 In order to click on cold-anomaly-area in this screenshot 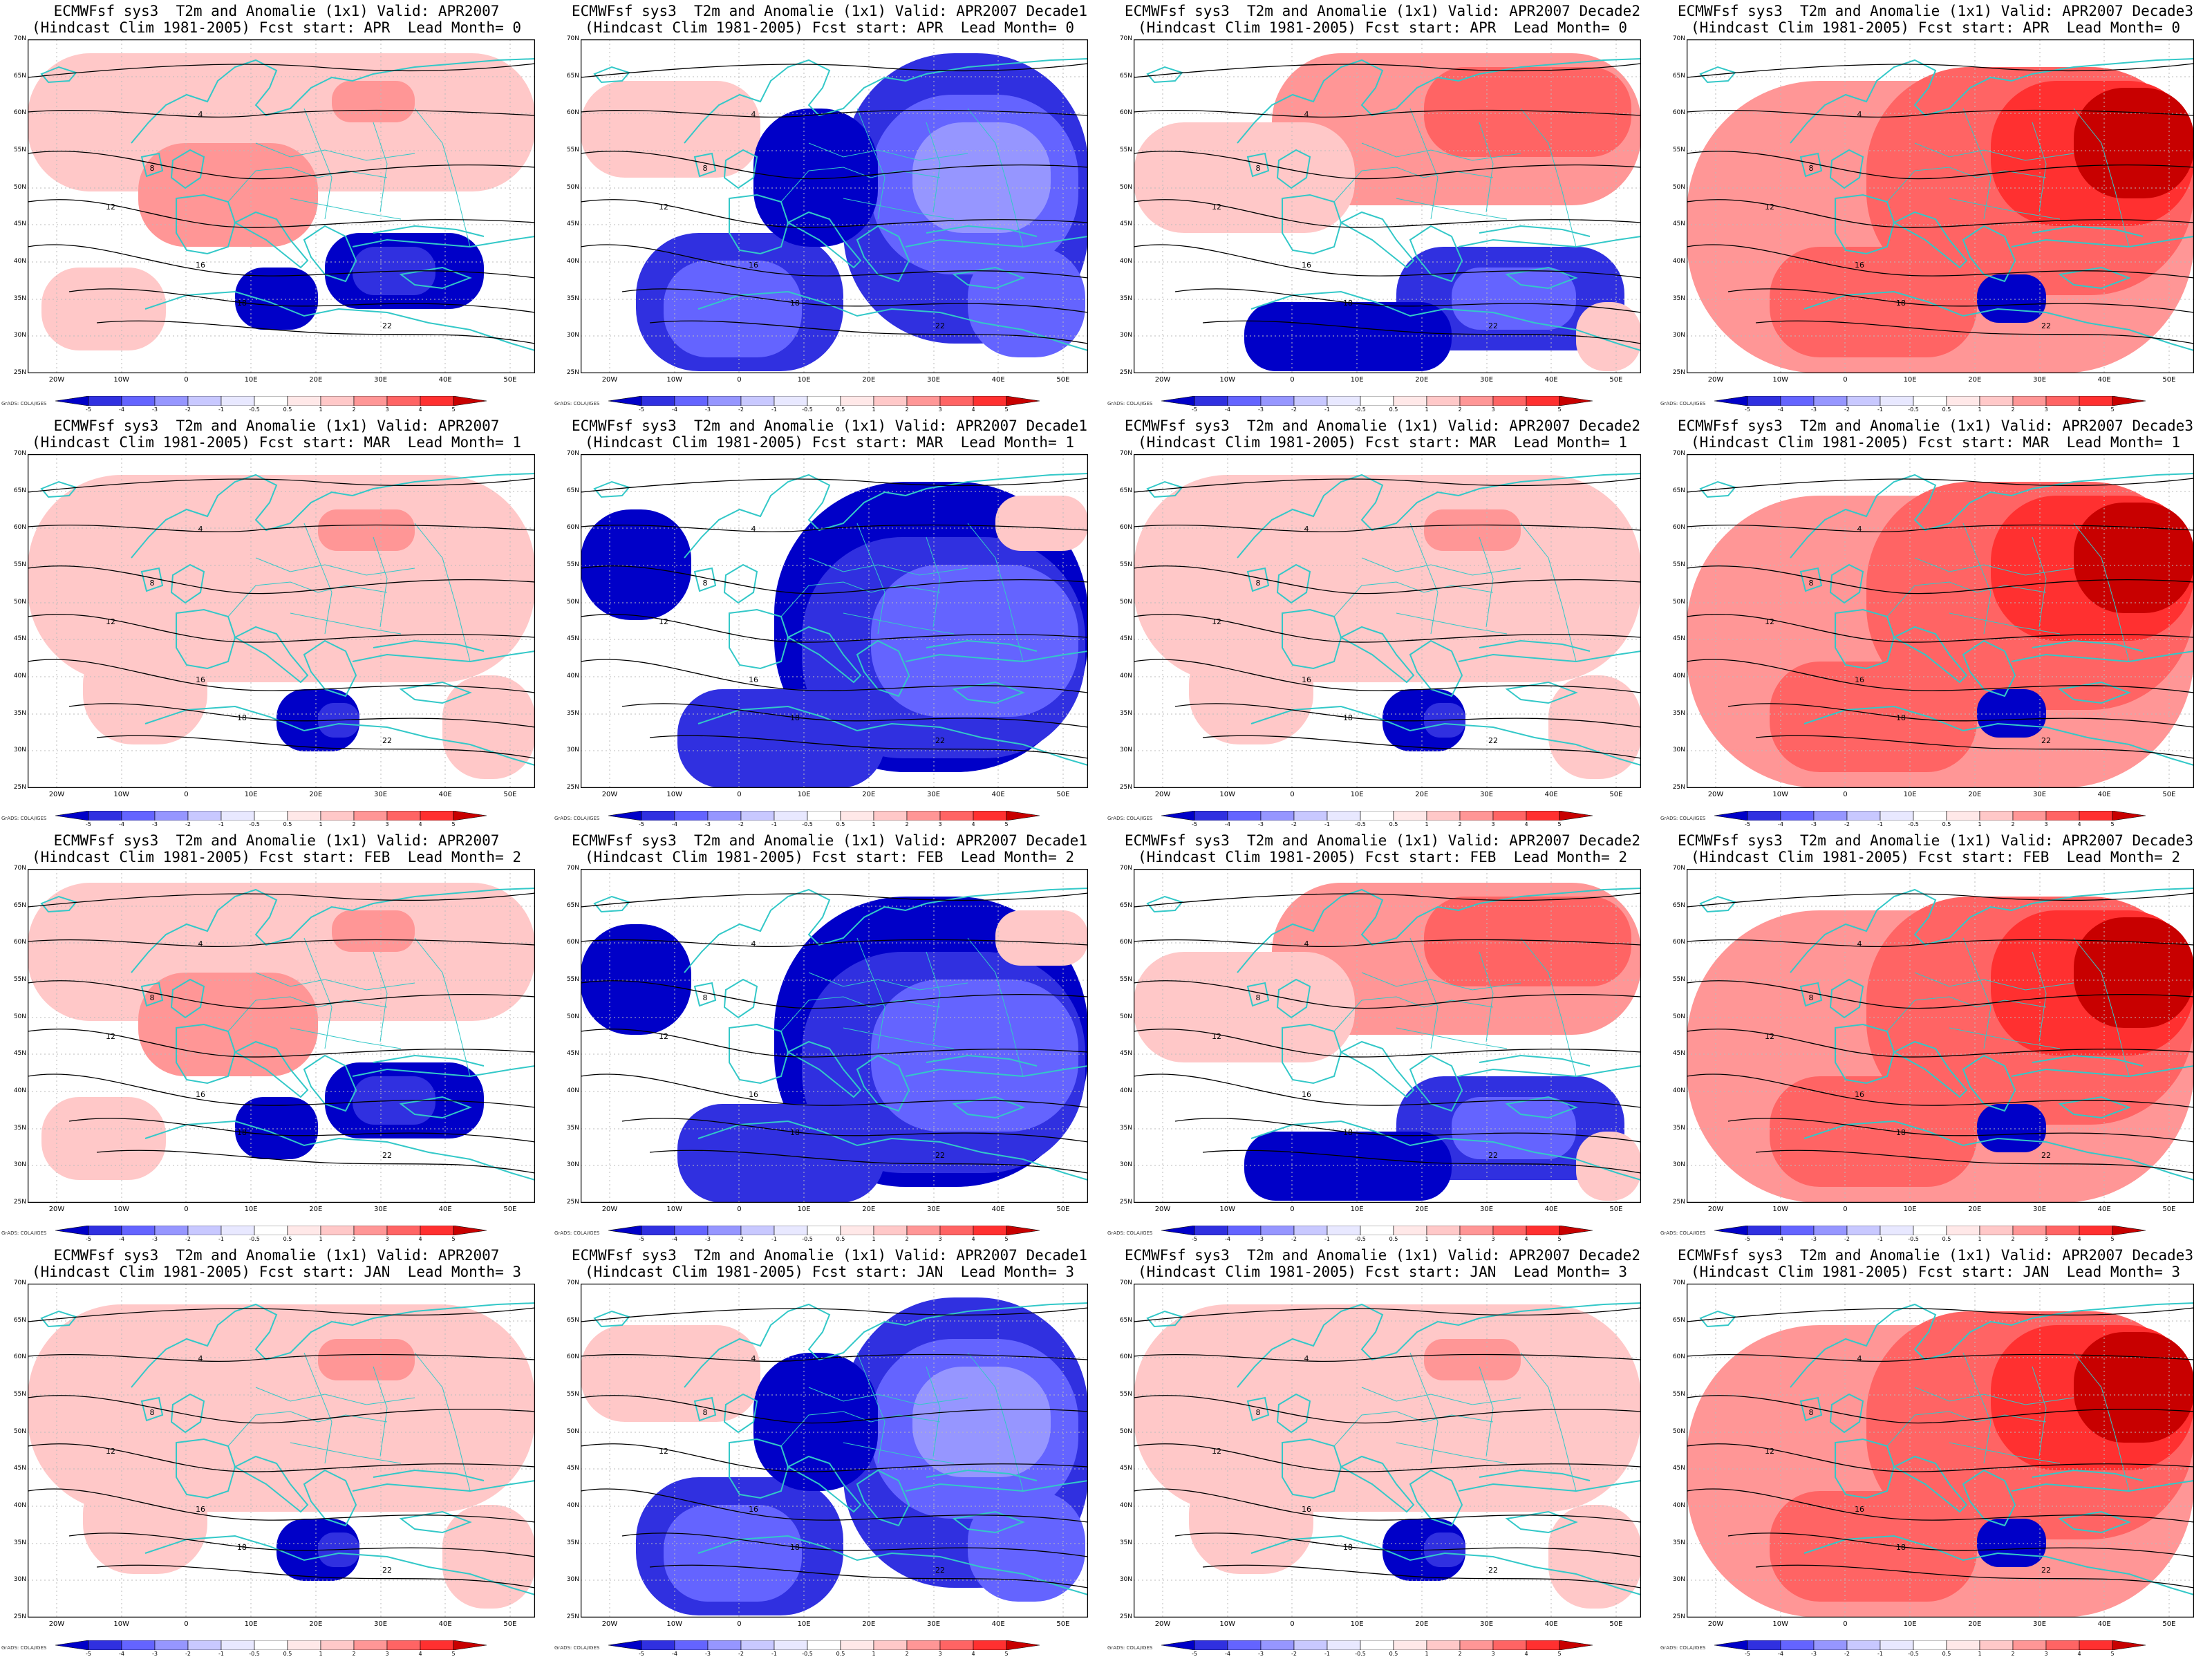, I will do `click(2012, 1128)`.